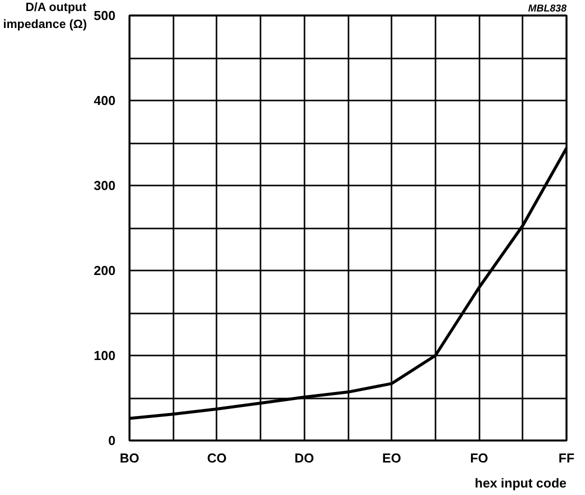  I want to click on x-tick-label: BO, so click(130, 458).